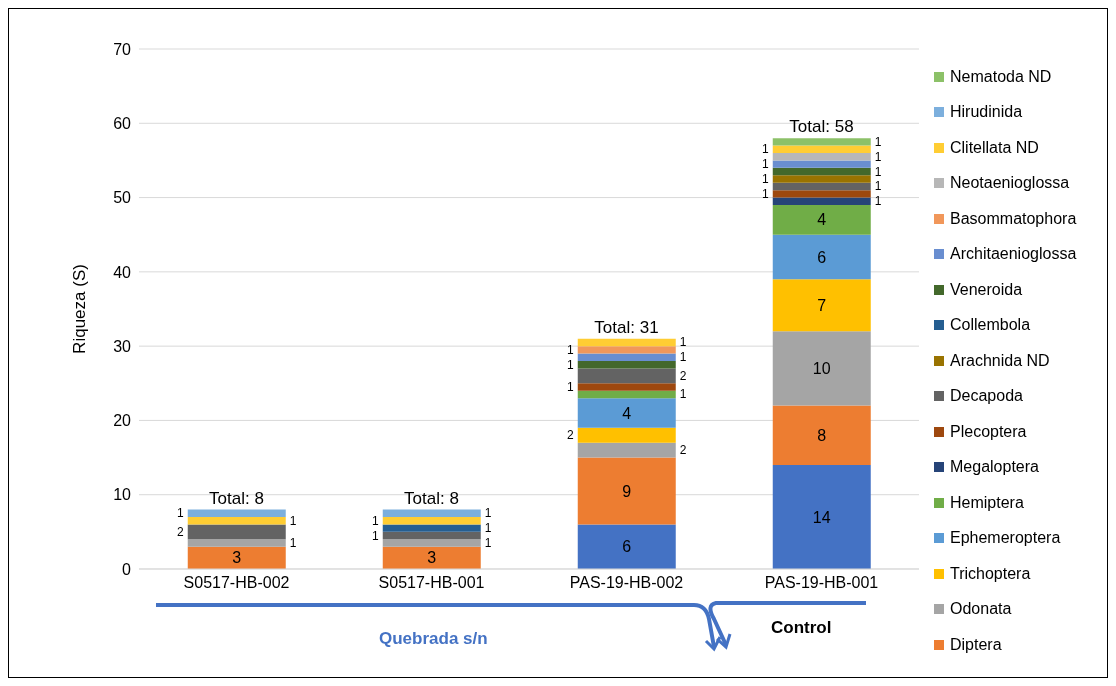 The width and height of the screenshot is (1116, 686). Describe the element at coordinates (981, 609) in the screenshot. I see `legend-label: Odonata` at that location.